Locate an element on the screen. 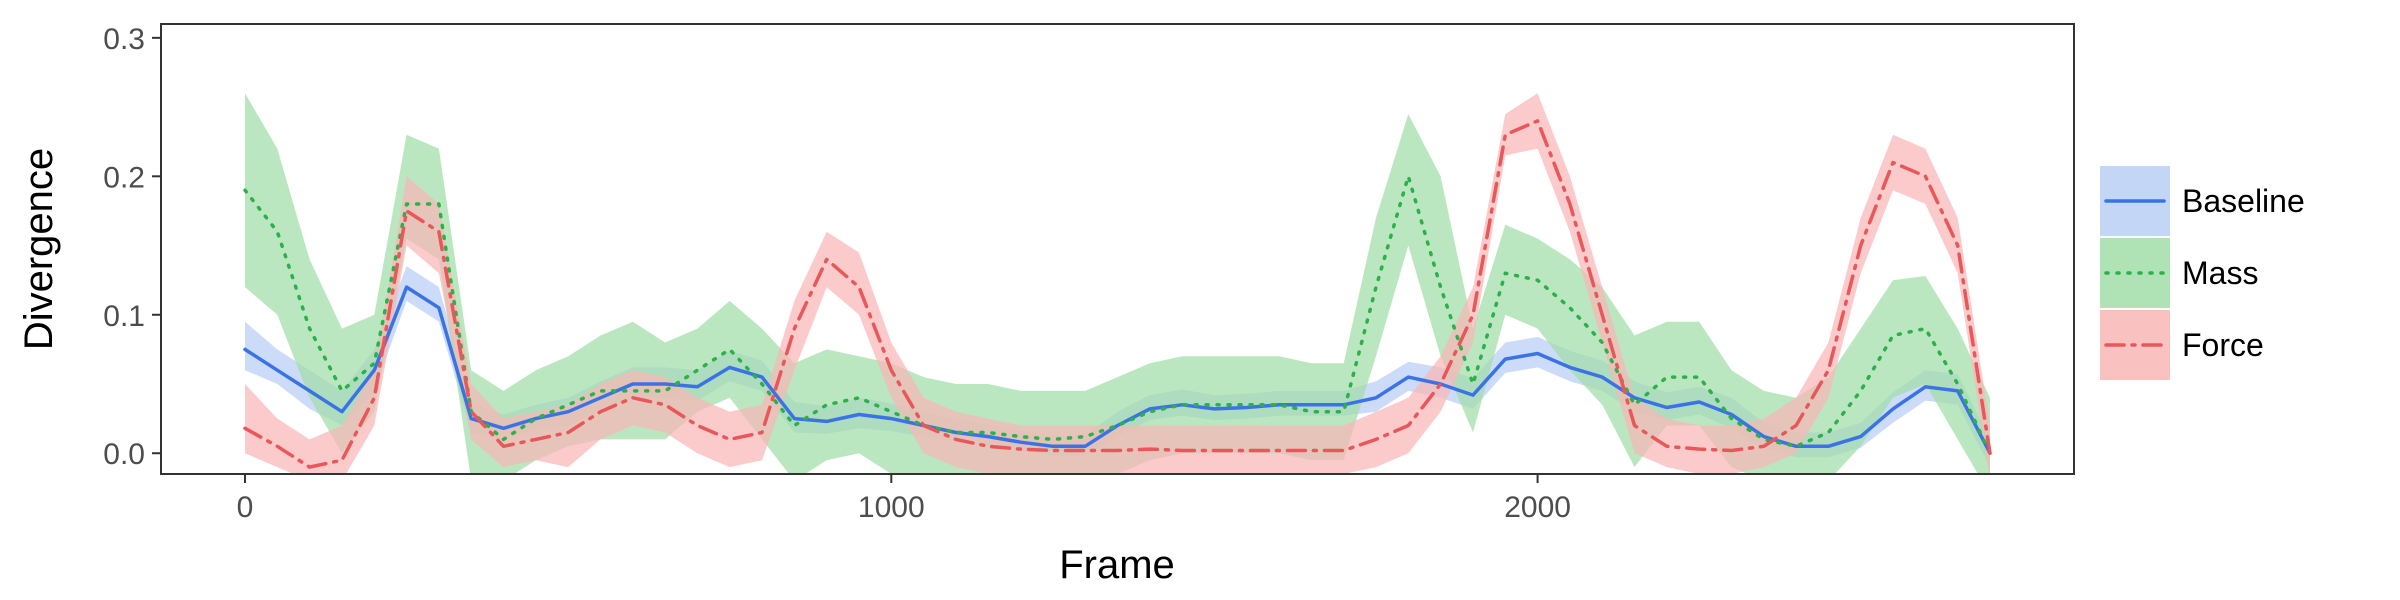 This screenshot has height=600, width=2400. y-axis-title: Divergence is located at coordinates (39, 249).